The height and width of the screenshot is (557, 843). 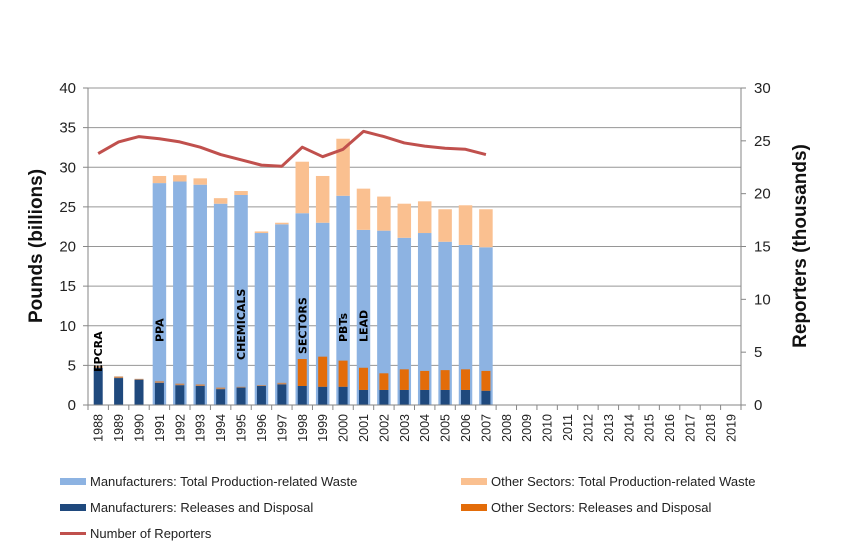 What do you see at coordinates (72, 405) in the screenshot?
I see `y-tick-label: 0` at bounding box center [72, 405].